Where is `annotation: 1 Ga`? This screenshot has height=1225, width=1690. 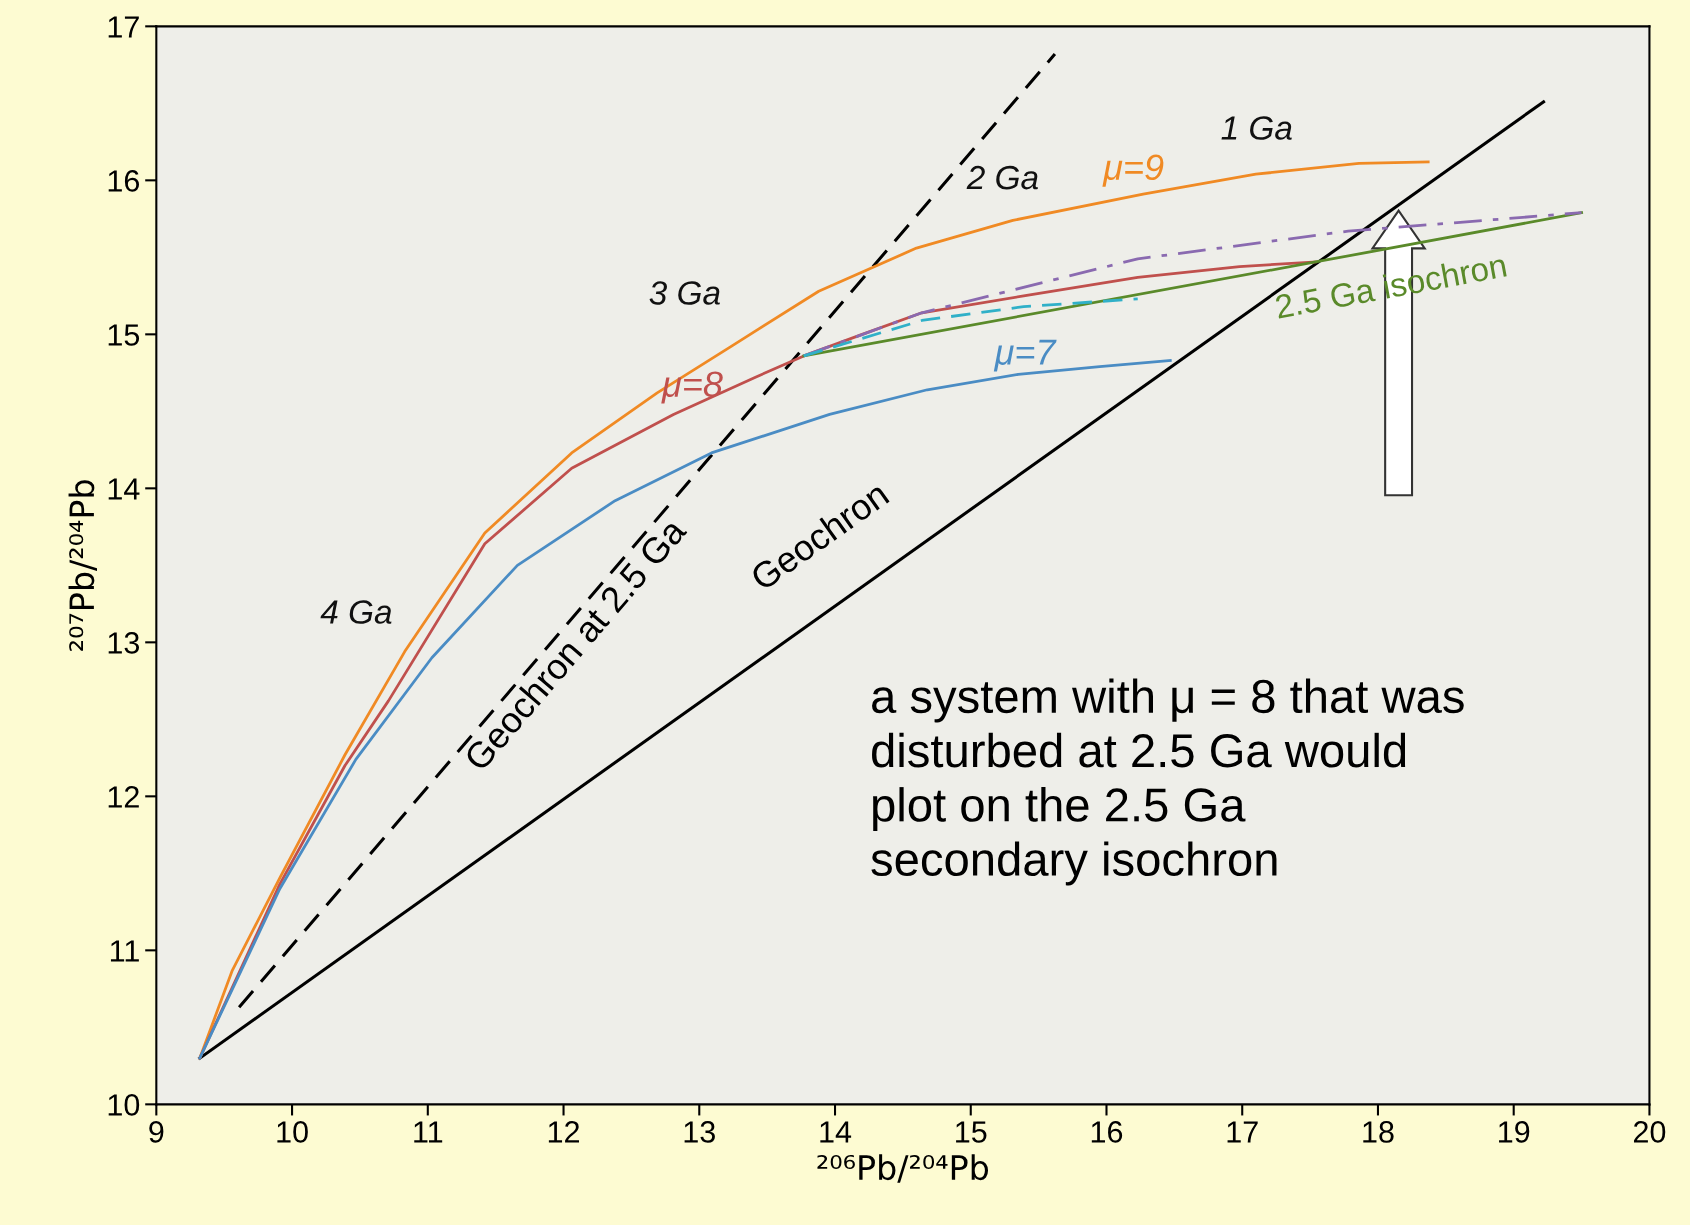 annotation: 1 Ga is located at coordinates (1256, 128).